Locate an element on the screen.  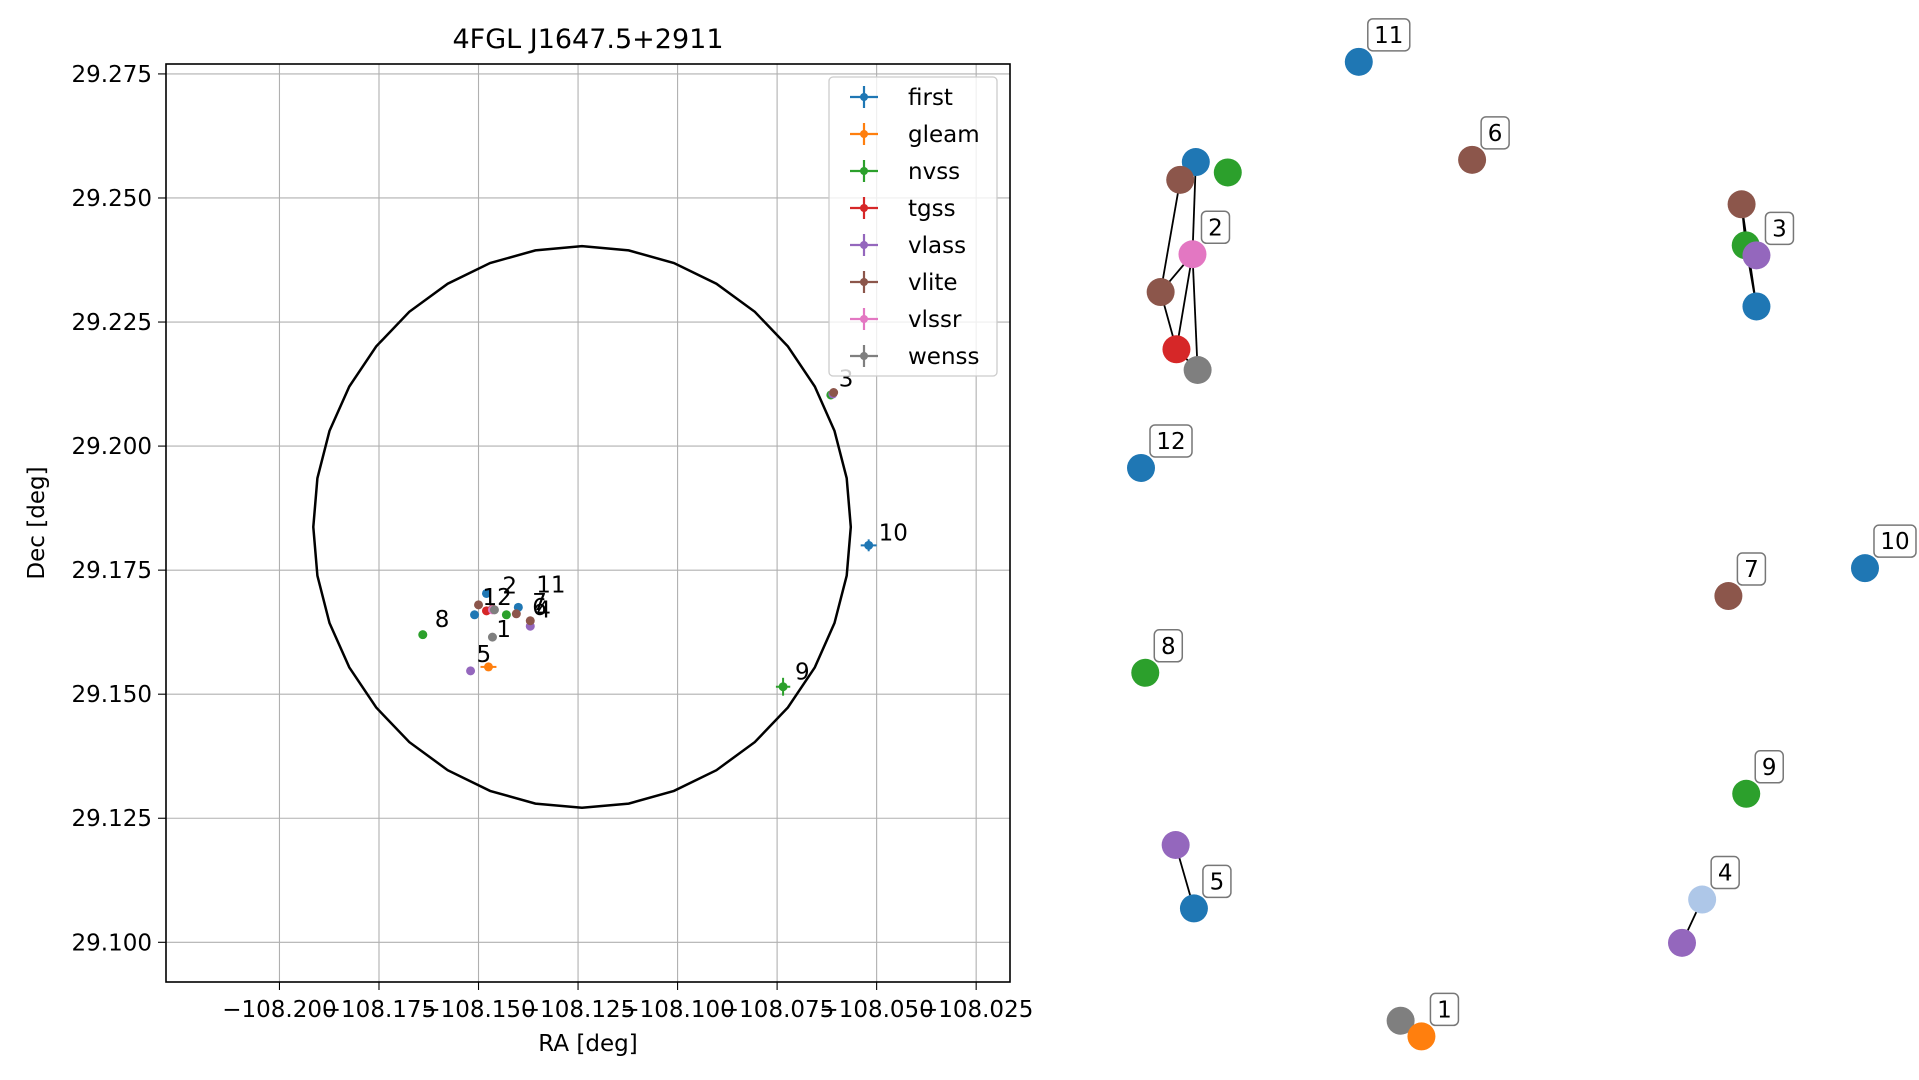
x-tick-label: −108.075 is located at coordinates (777, 1010).